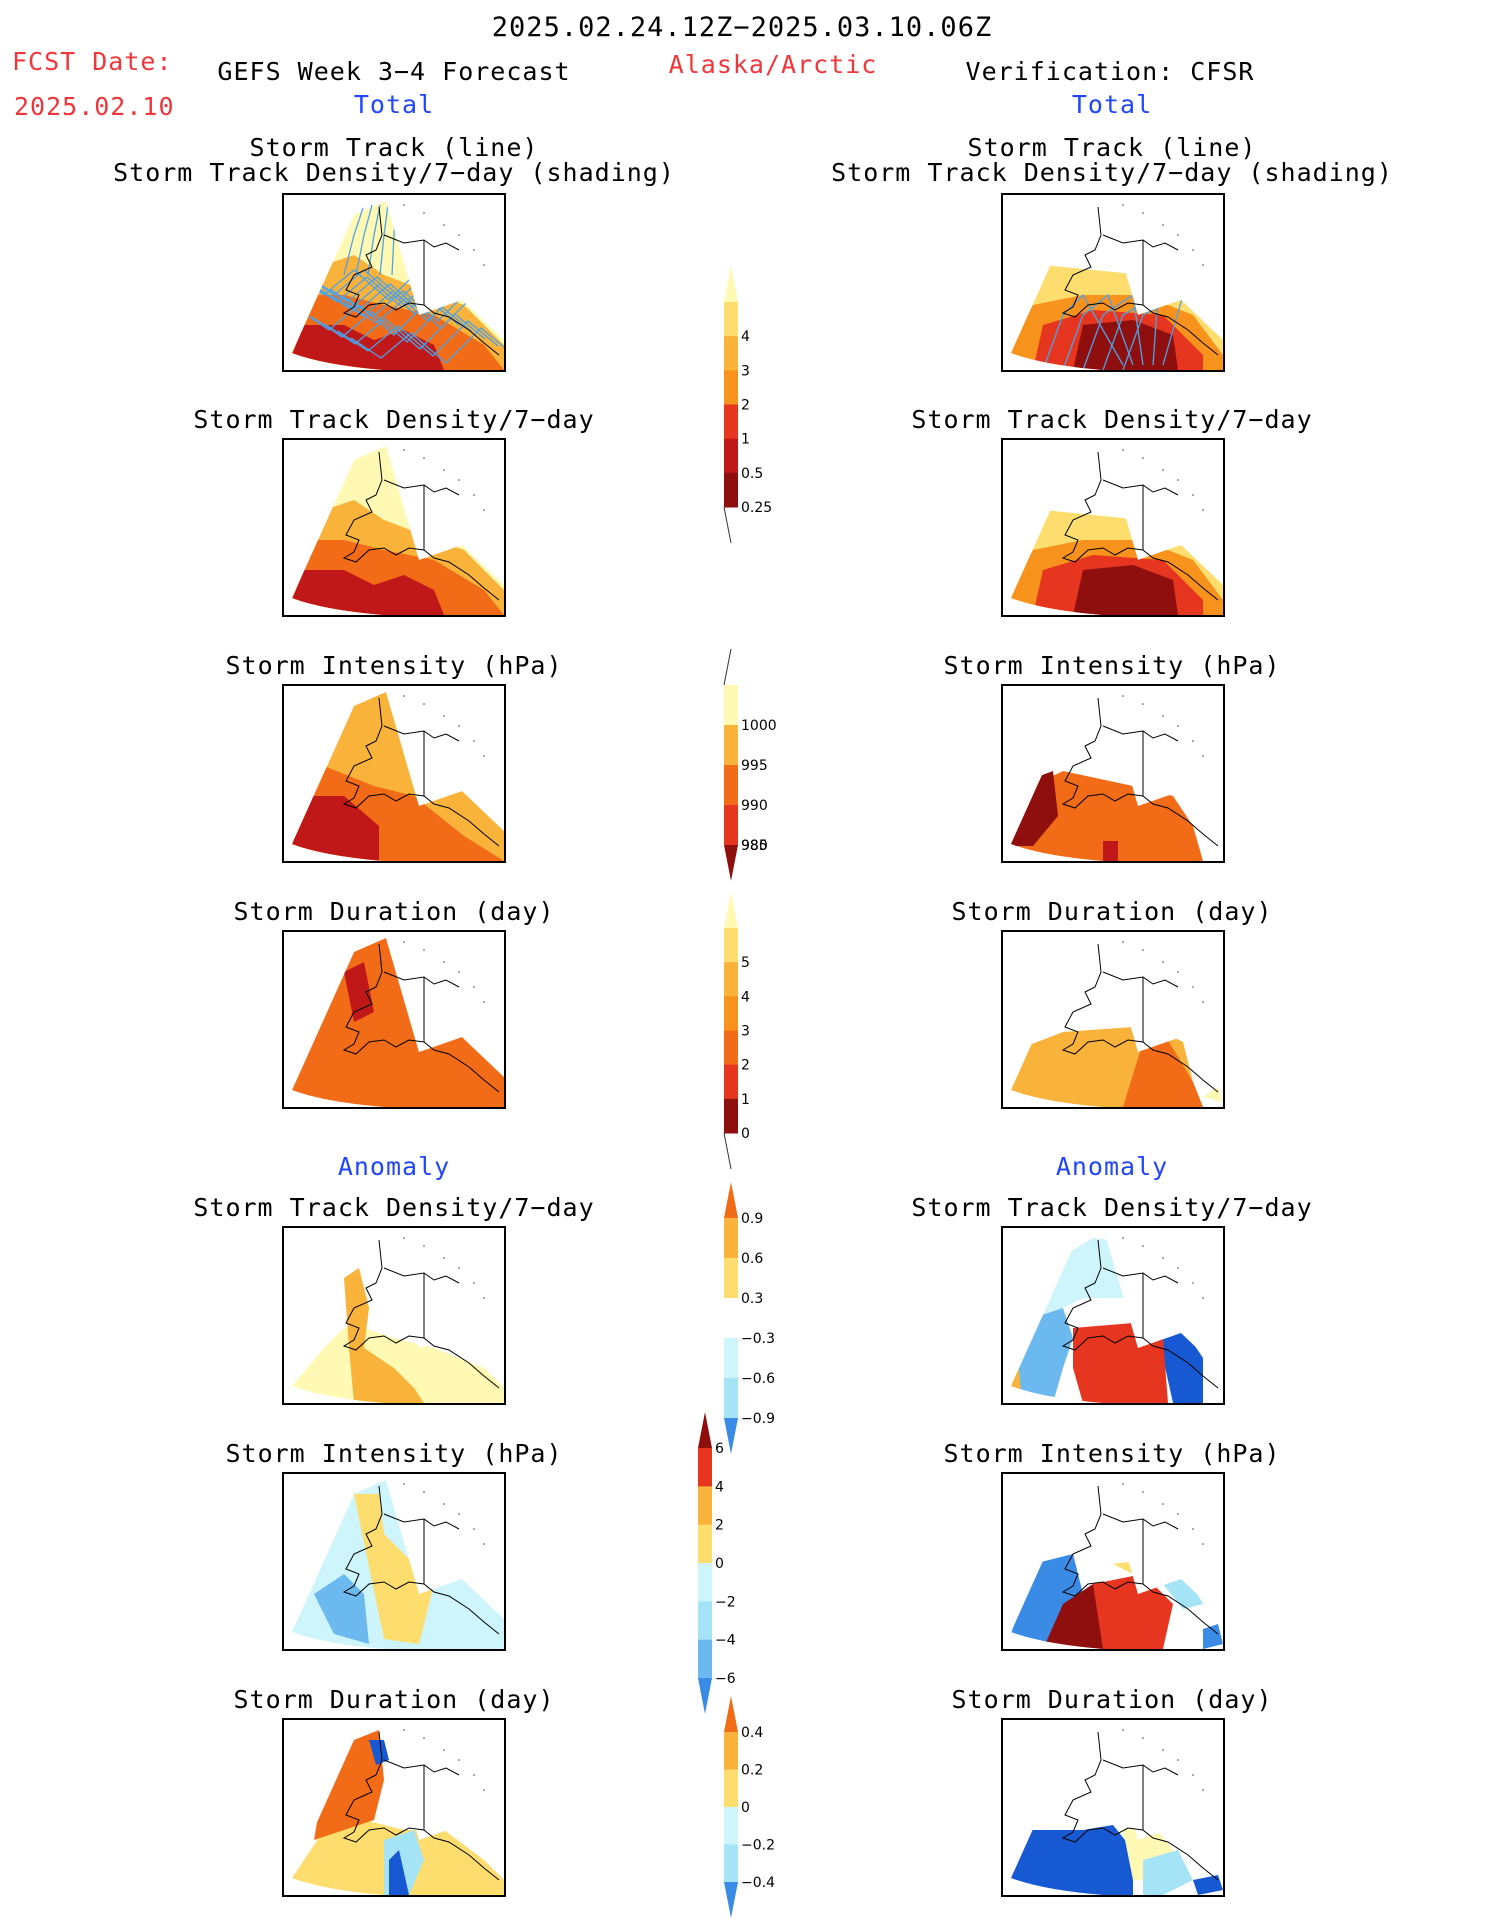 The width and height of the screenshot is (1487, 1925). I want to click on region-title: Alaska/Arctic, so click(773, 64).